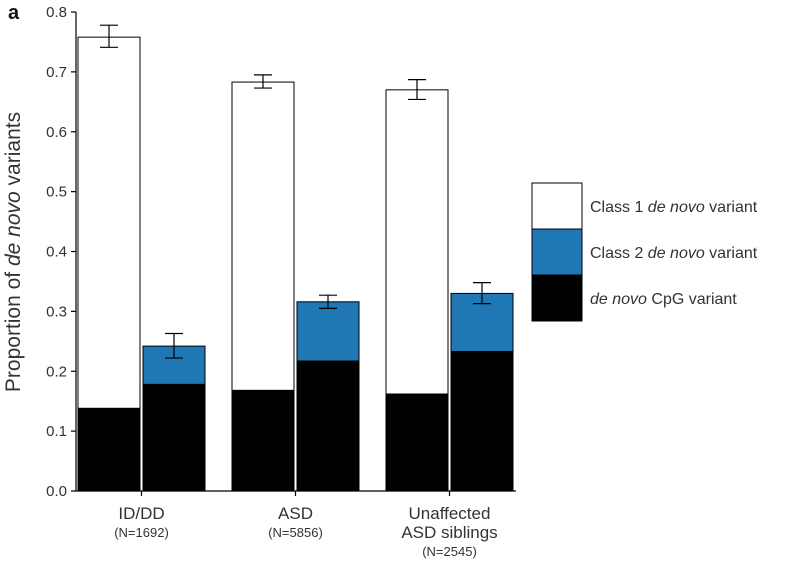  I want to click on legend-swatch-class2, so click(557, 252).